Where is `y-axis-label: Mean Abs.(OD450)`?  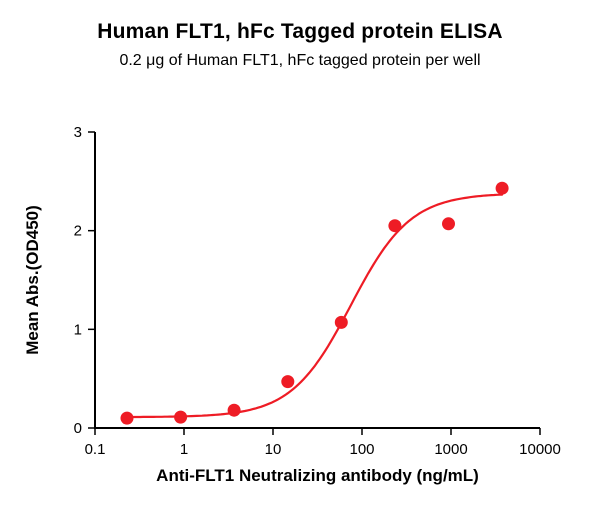 y-axis-label: Mean Abs.(OD450) is located at coordinates (32, 280).